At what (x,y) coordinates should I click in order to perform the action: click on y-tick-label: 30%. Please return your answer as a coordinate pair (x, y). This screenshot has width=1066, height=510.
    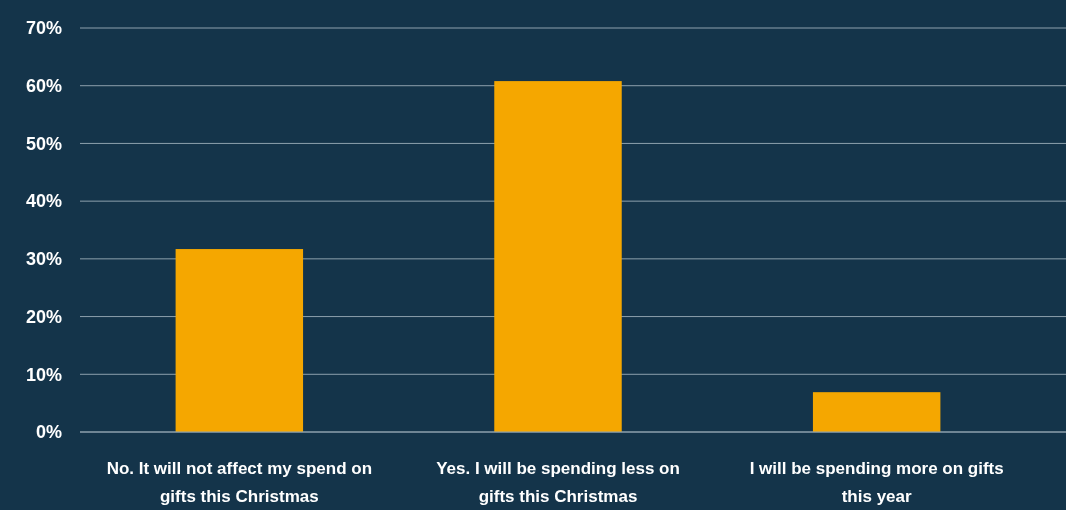
    Looking at the image, I should click on (43, 259).